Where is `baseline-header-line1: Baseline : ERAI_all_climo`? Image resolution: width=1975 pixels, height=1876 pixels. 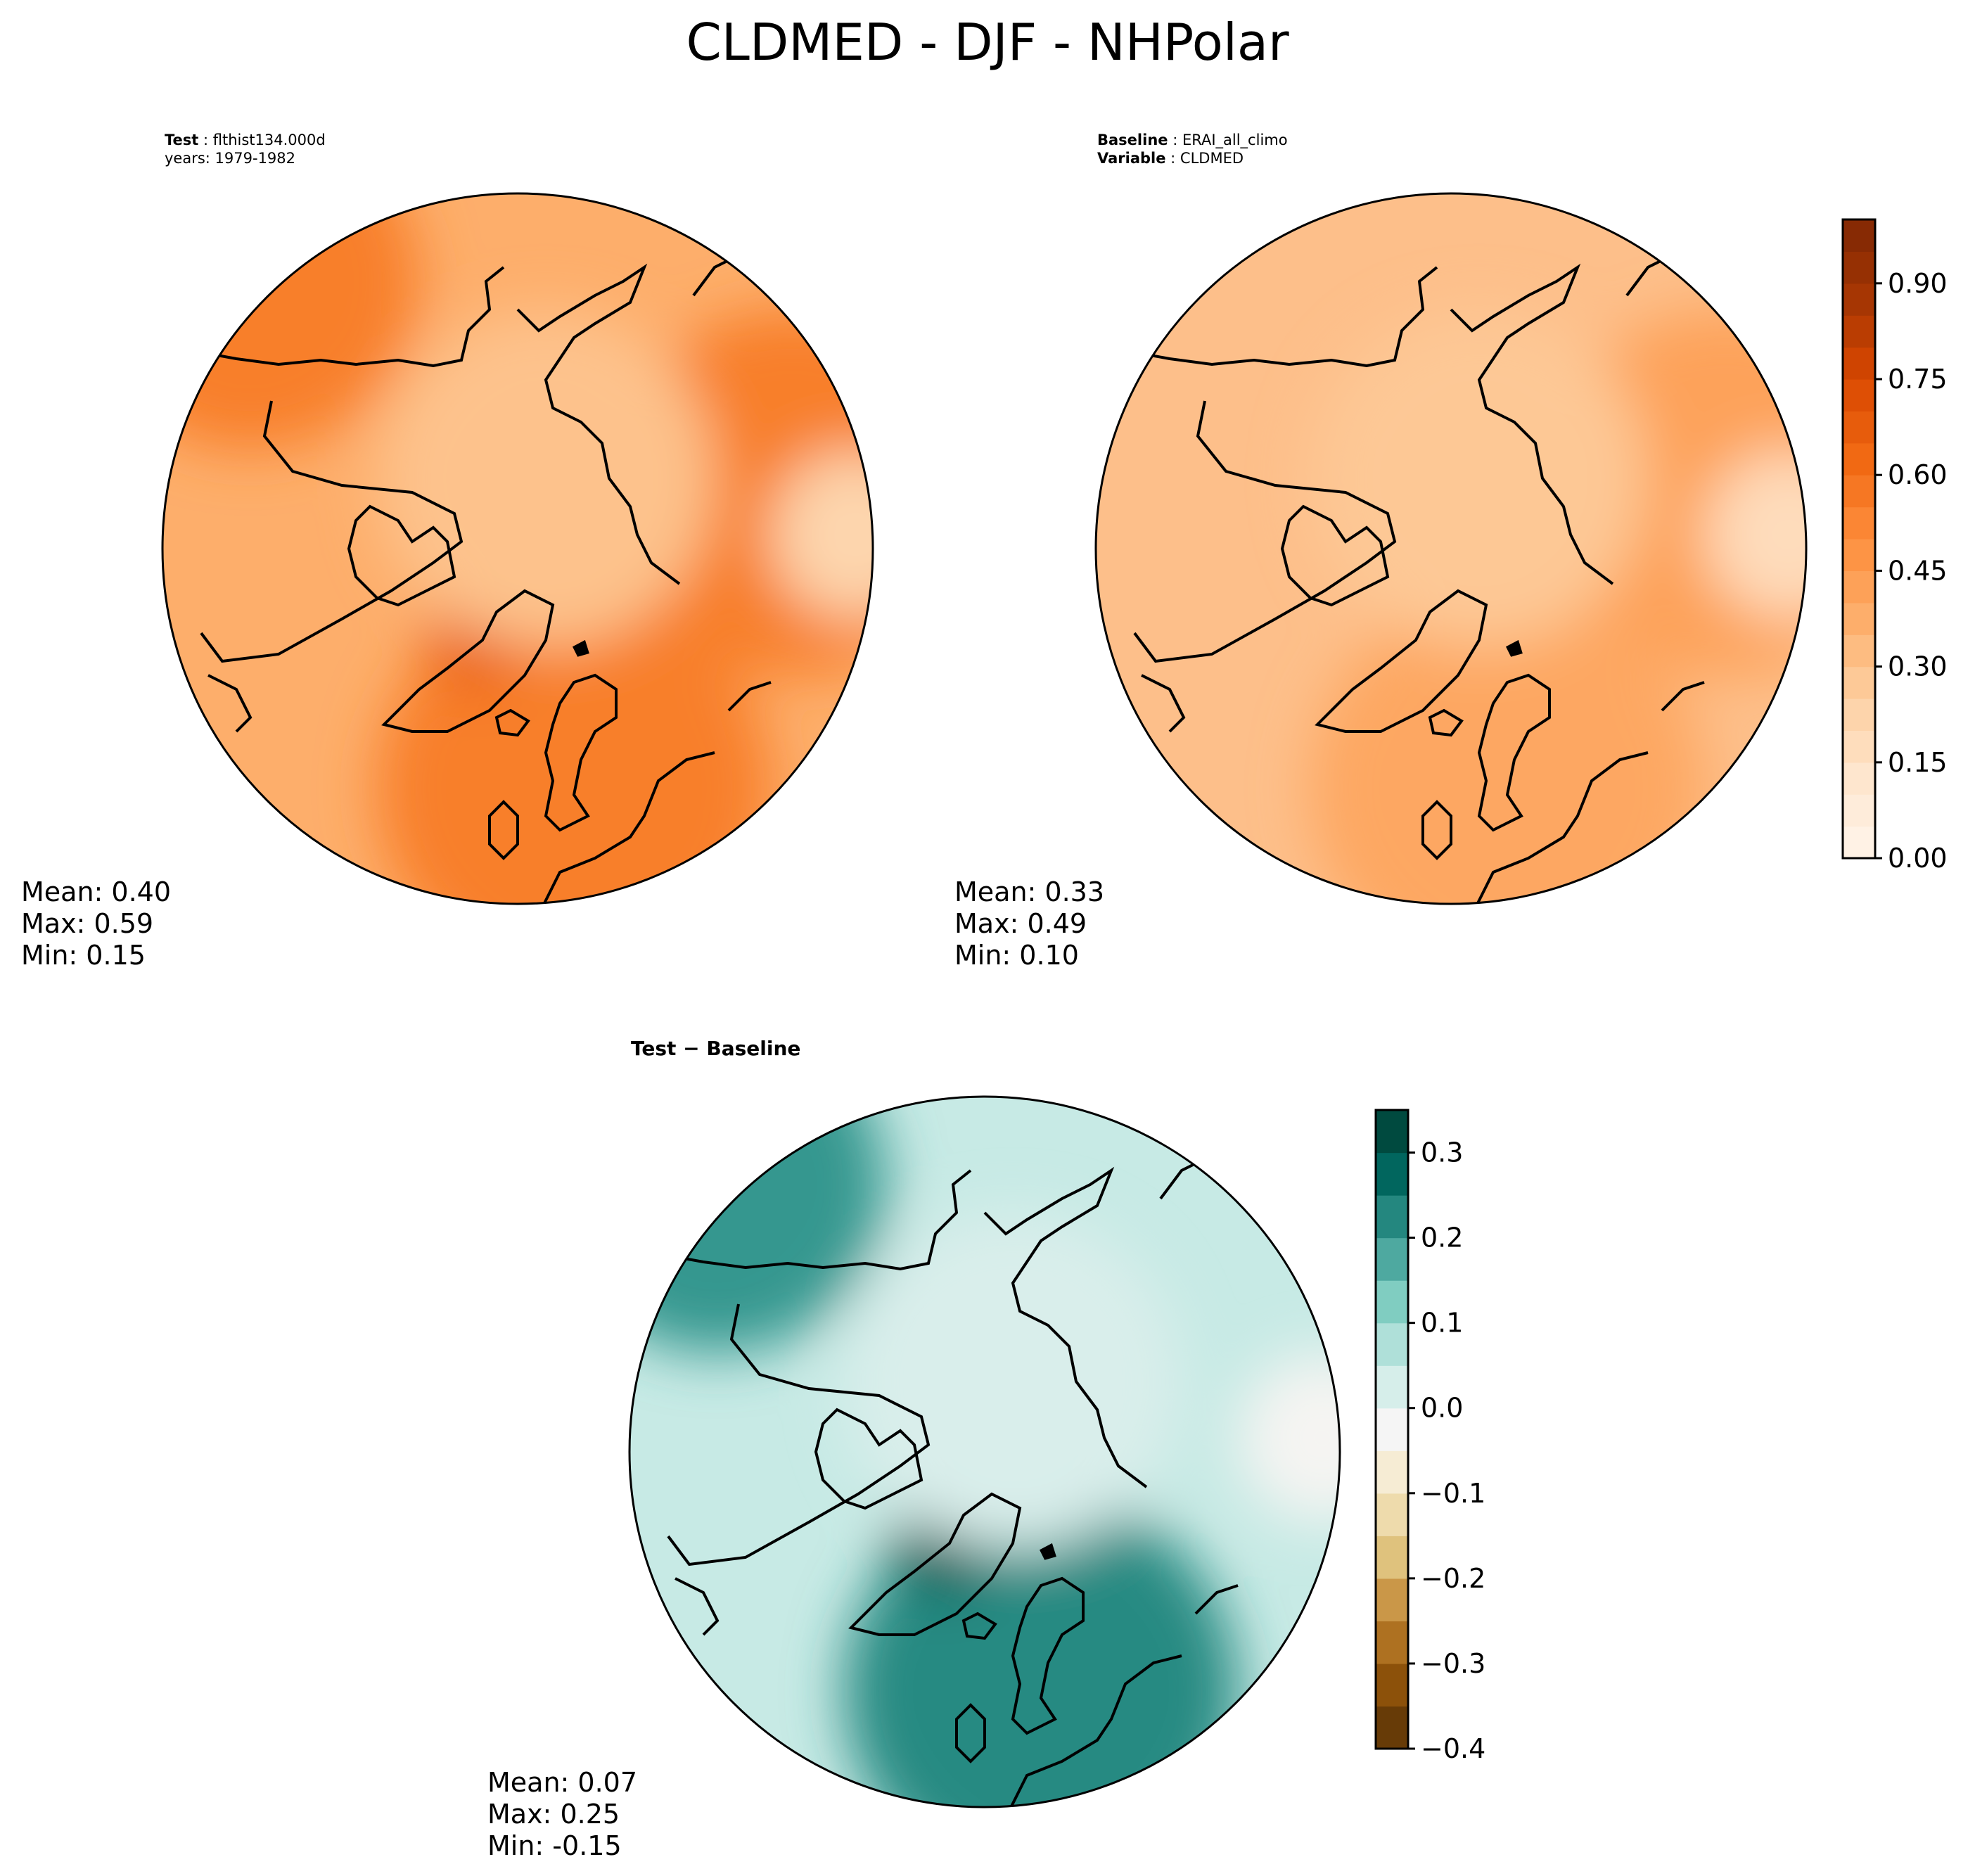 baseline-header-line1: Baseline : ERAI_all_climo is located at coordinates (1192, 140).